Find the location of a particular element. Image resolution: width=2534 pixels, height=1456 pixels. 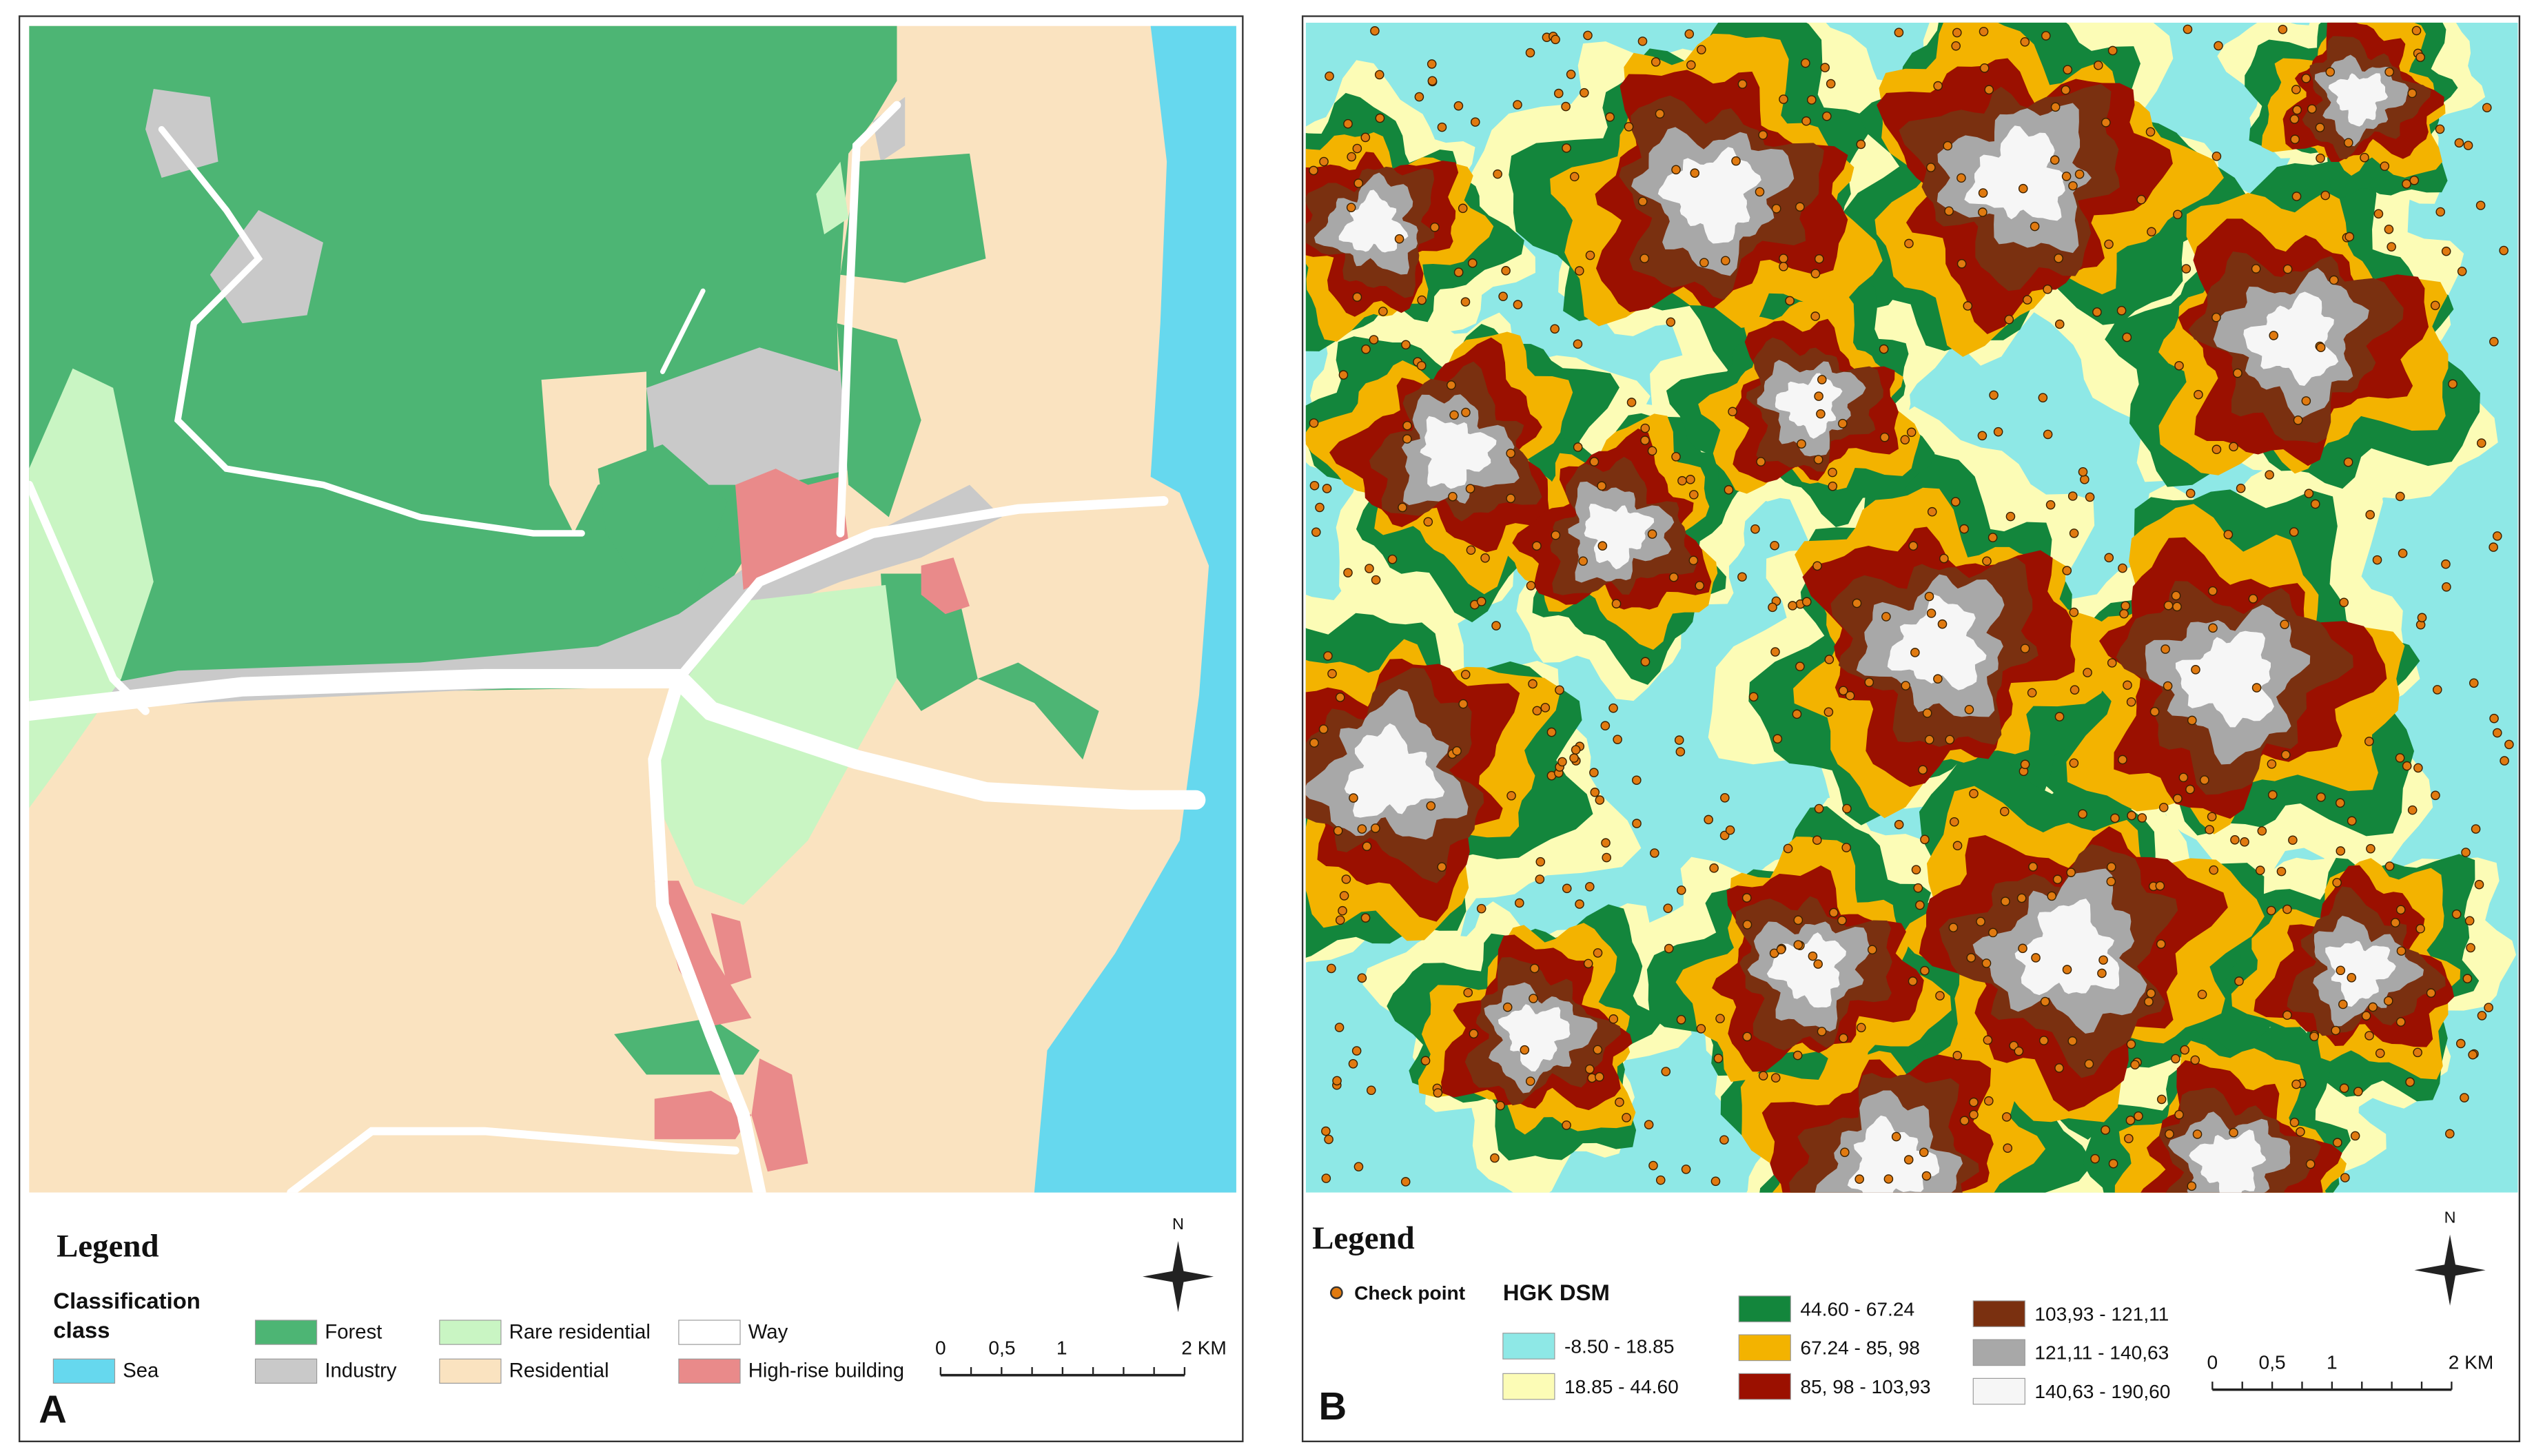

sea is located at coordinates (1135, 609).